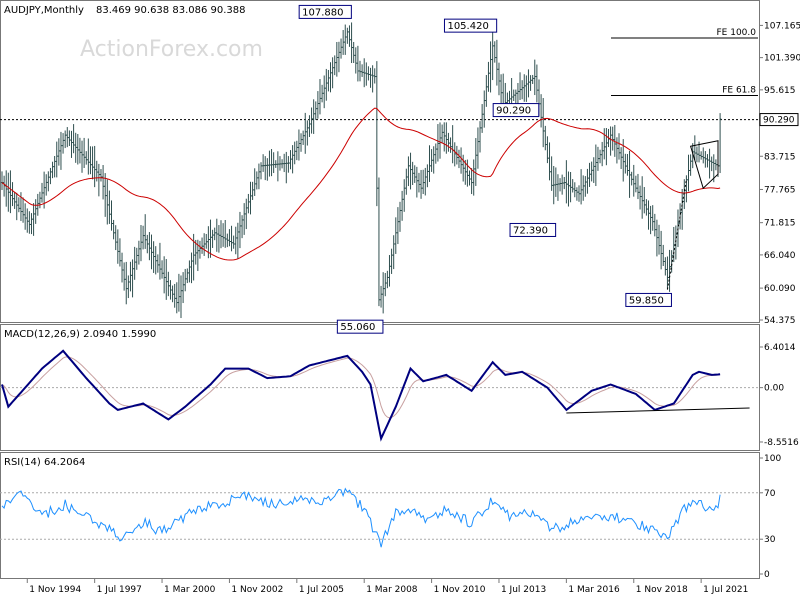 The height and width of the screenshot is (604, 800). Describe the element at coordinates (55, 590) in the screenshot. I see `x-tick-label: 1 Nov 1994` at that location.